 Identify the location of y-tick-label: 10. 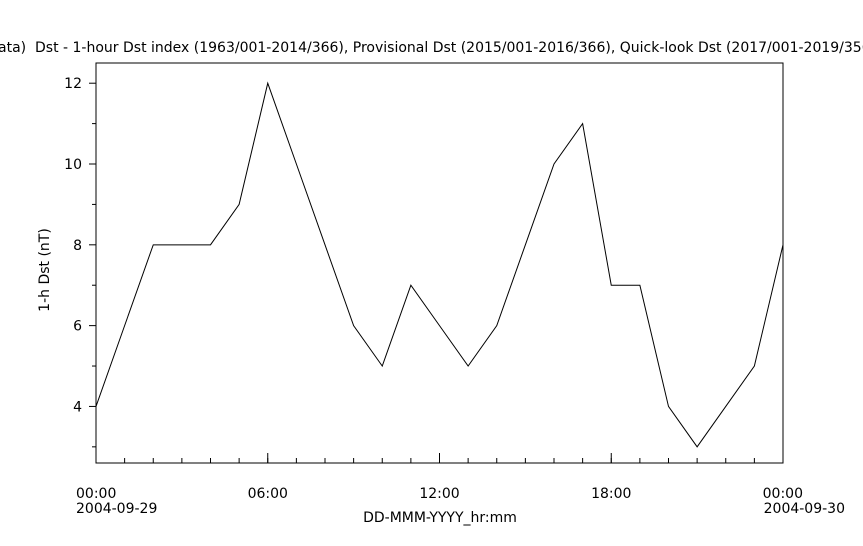
(73, 165).